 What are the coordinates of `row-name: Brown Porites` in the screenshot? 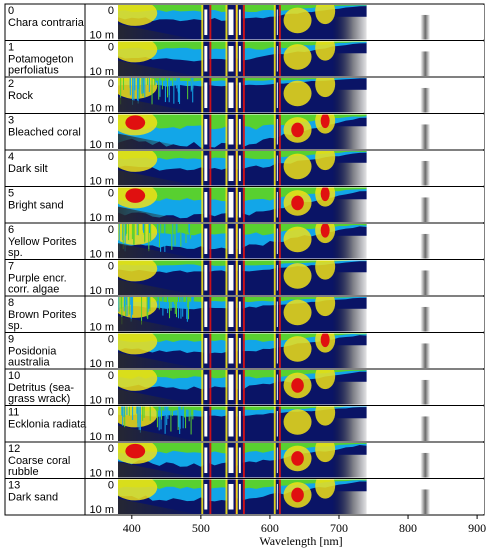 It's located at (42, 315).